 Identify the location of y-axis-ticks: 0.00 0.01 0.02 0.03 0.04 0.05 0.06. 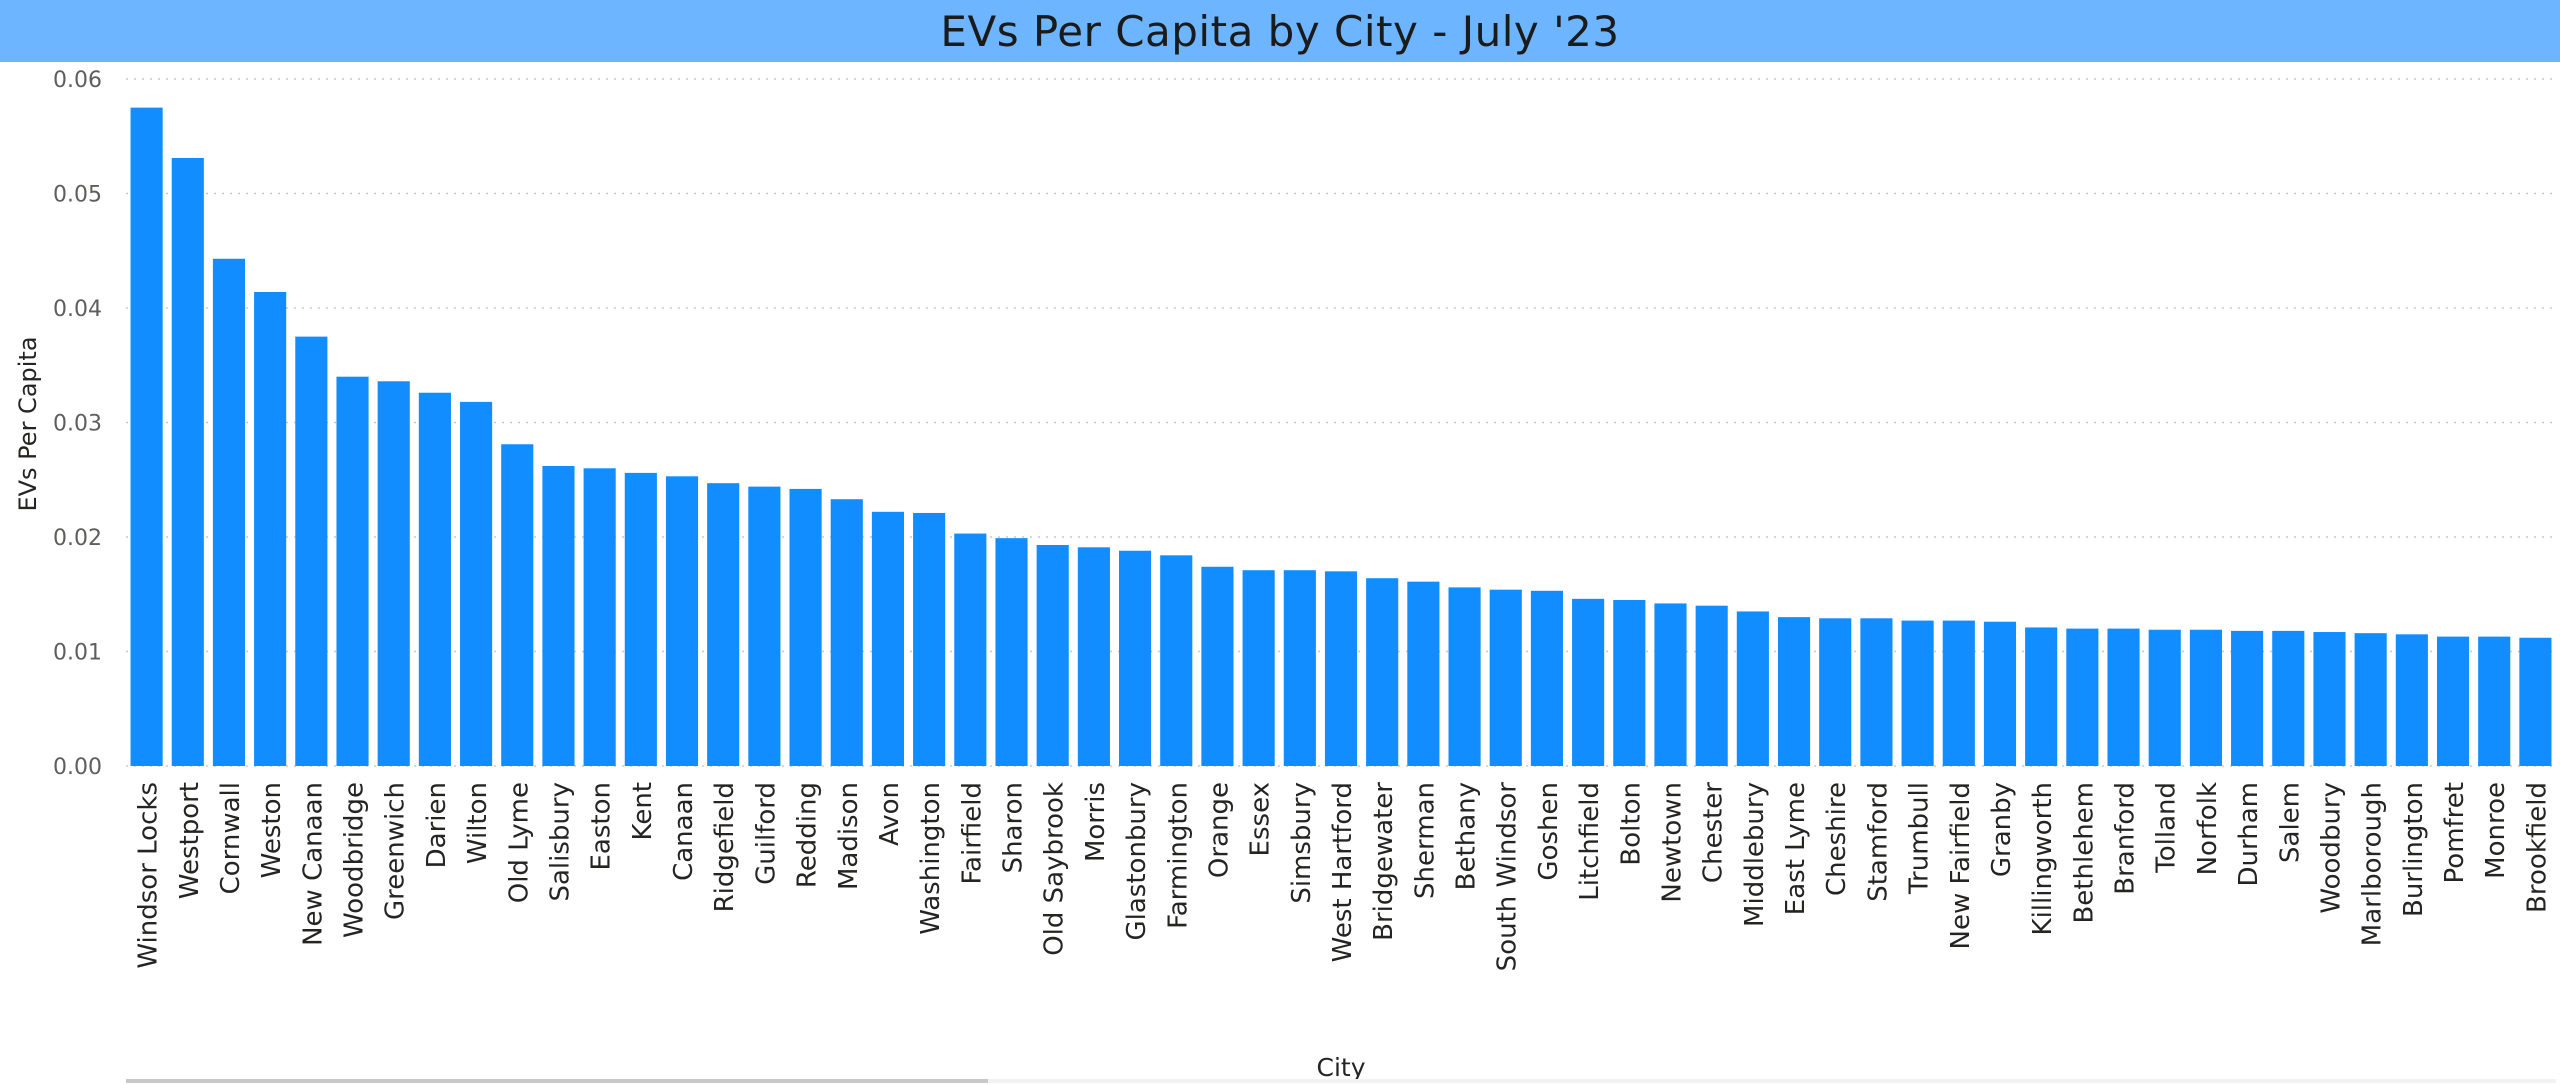
(77, 424).